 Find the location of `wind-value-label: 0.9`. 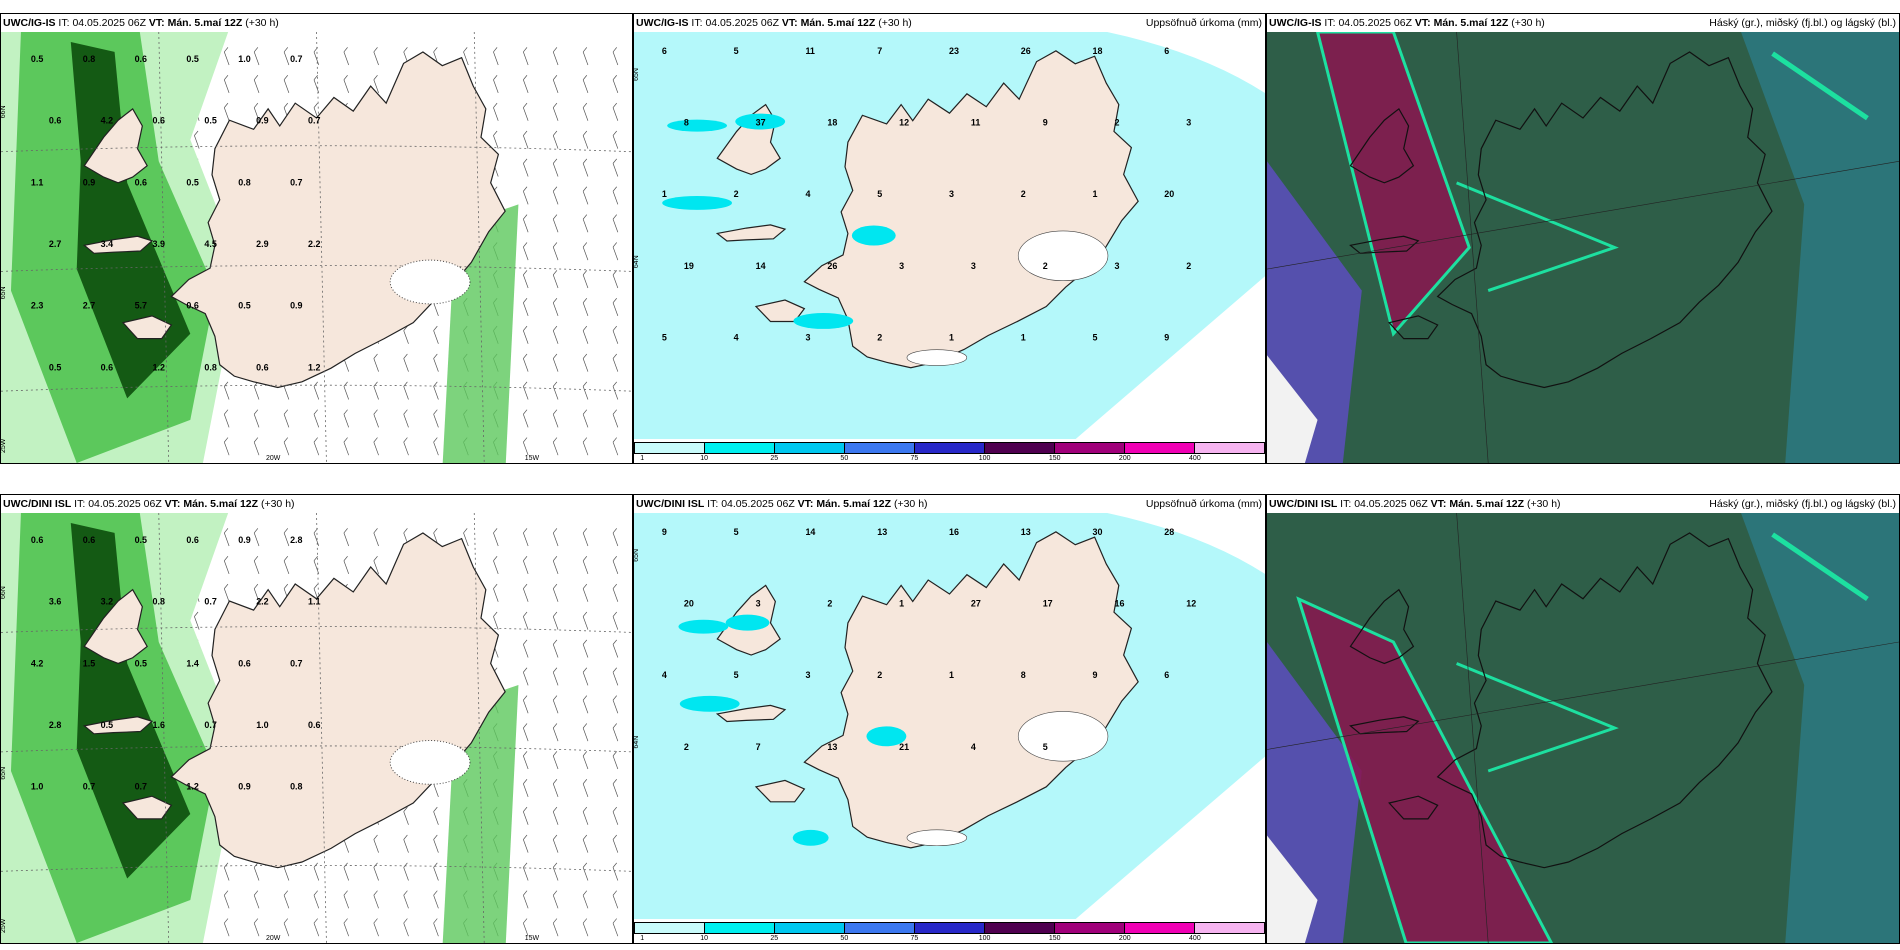

wind-value-label: 0.9 is located at coordinates (262, 121).